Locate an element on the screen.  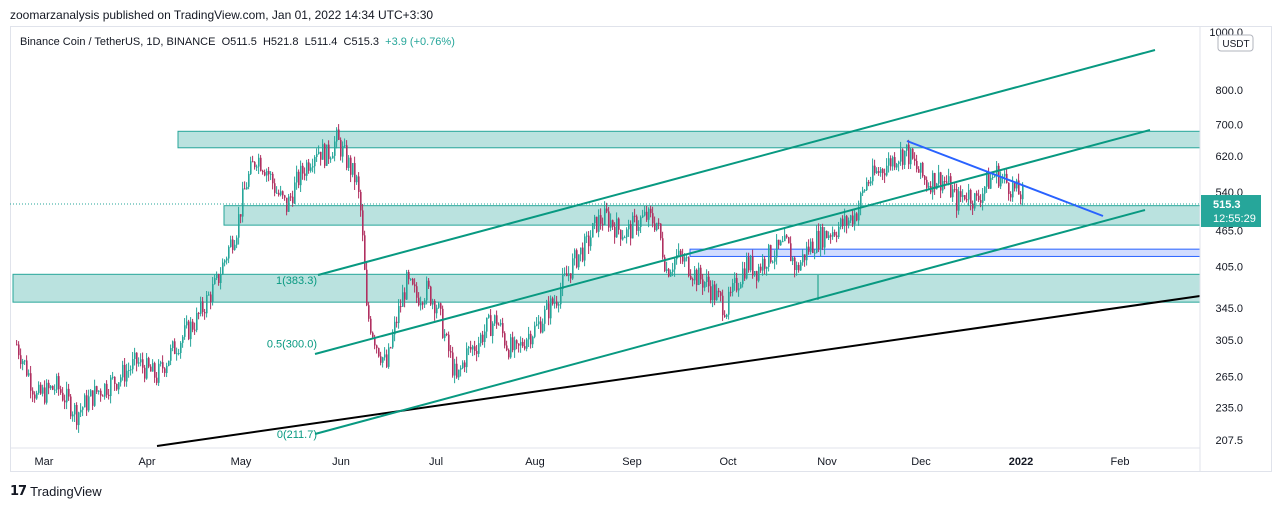
blue-zone is located at coordinates (945, 252).